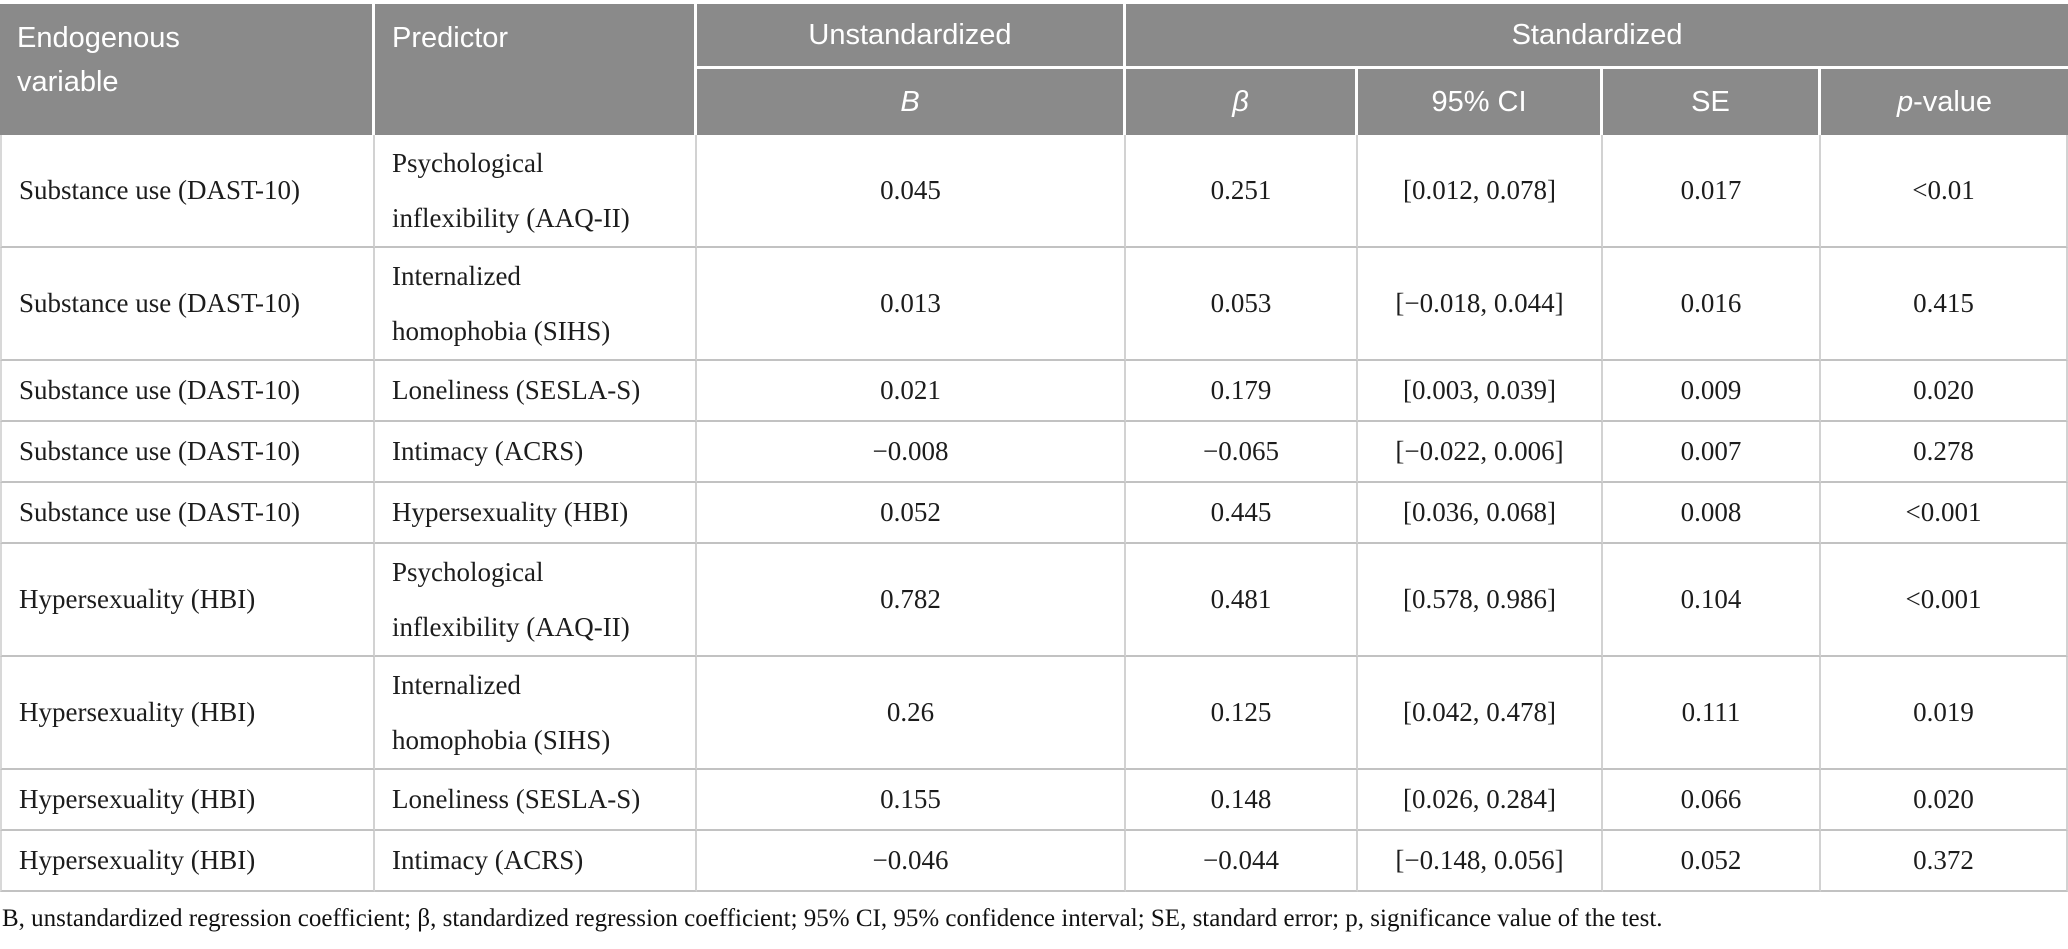  I want to click on cell-p: 0.415, so click(1944, 304).